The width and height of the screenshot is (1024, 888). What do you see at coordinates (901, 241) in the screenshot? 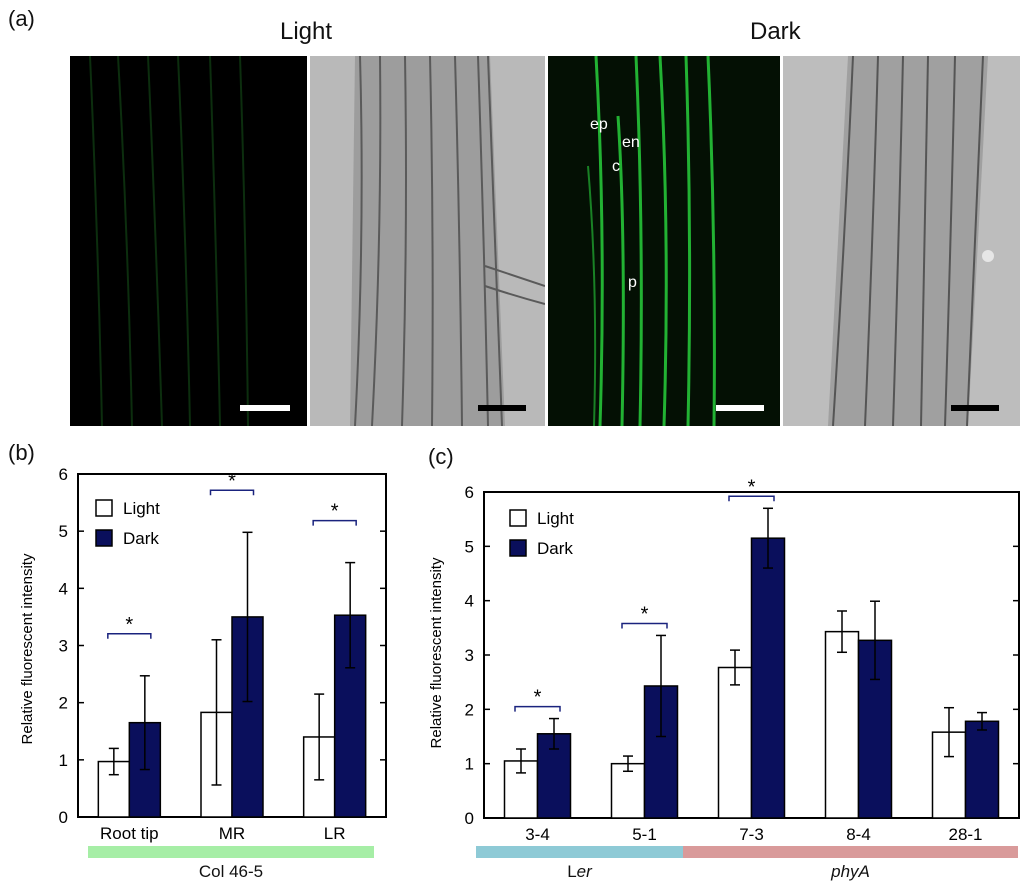
I see `dark-brightfield-image` at bounding box center [901, 241].